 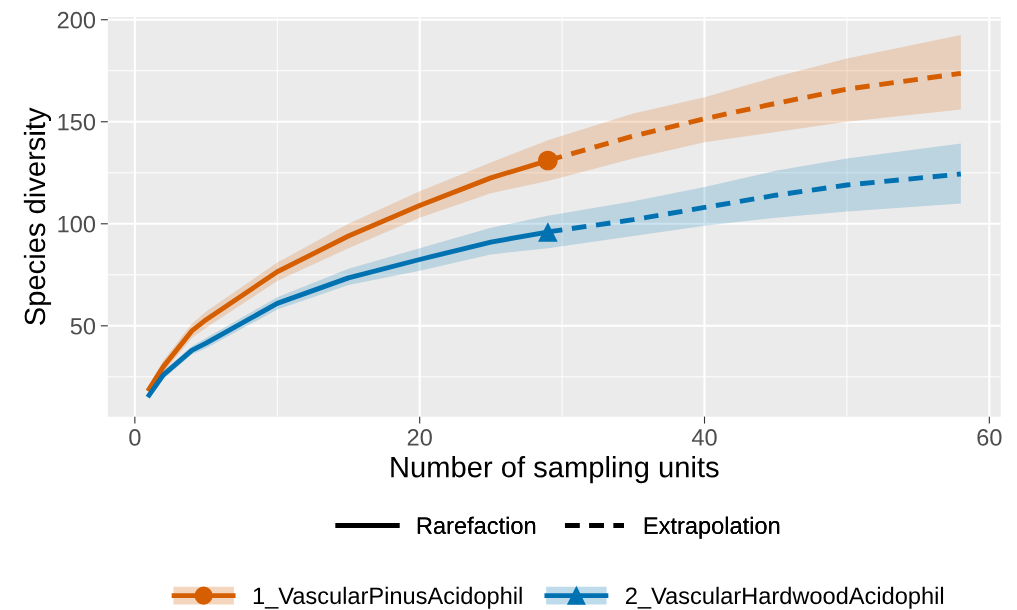 I want to click on x-tick-label: 20, so click(x=419, y=437).